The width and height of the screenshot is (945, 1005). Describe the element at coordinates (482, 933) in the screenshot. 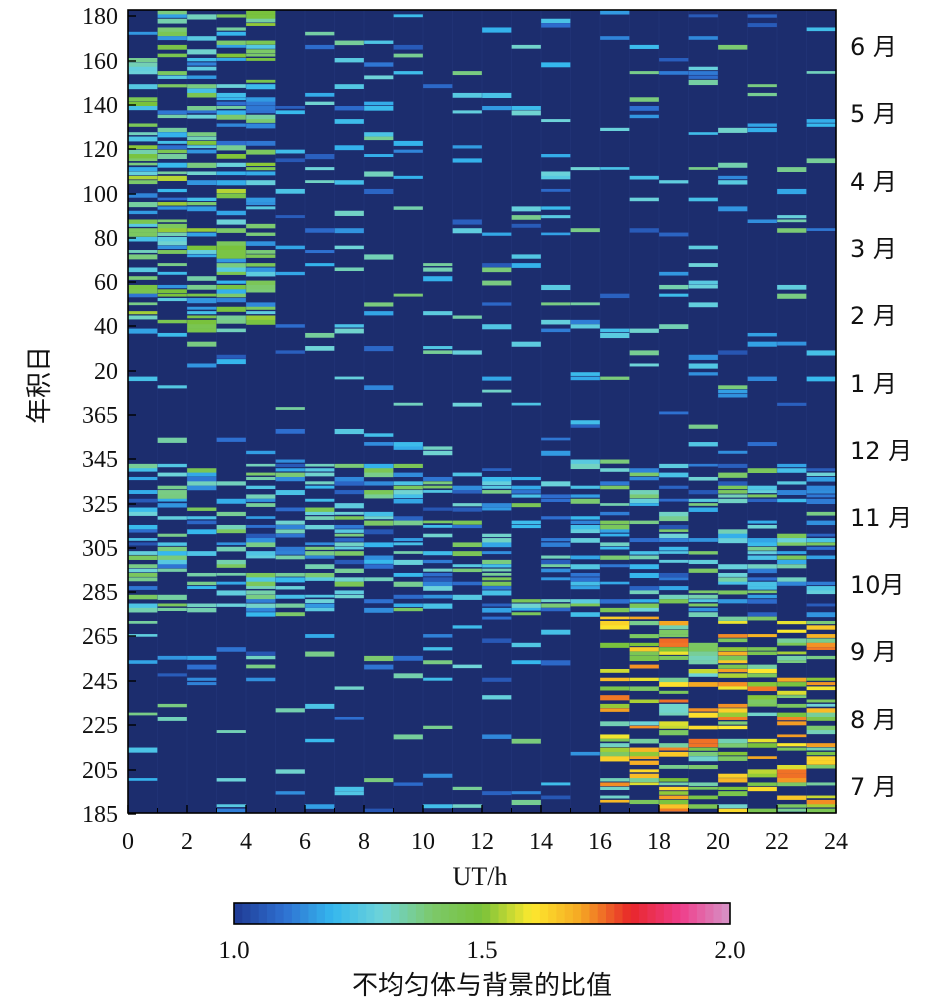

I see `colorbar: 1.0 1.5 2.0` at that location.